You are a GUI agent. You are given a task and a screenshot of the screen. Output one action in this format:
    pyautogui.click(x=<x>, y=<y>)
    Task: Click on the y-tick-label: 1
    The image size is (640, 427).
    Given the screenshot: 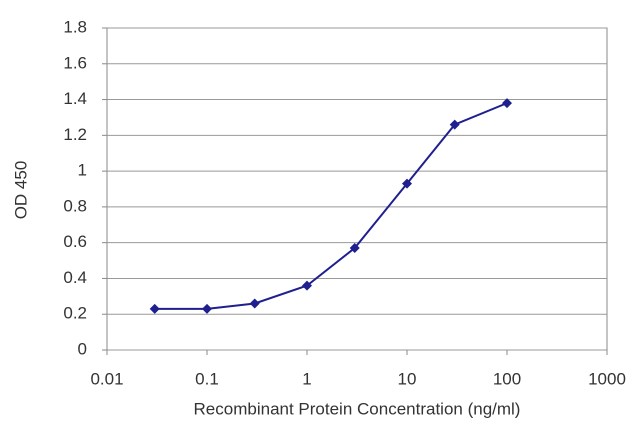 What is the action you would take?
    pyautogui.click(x=82, y=170)
    